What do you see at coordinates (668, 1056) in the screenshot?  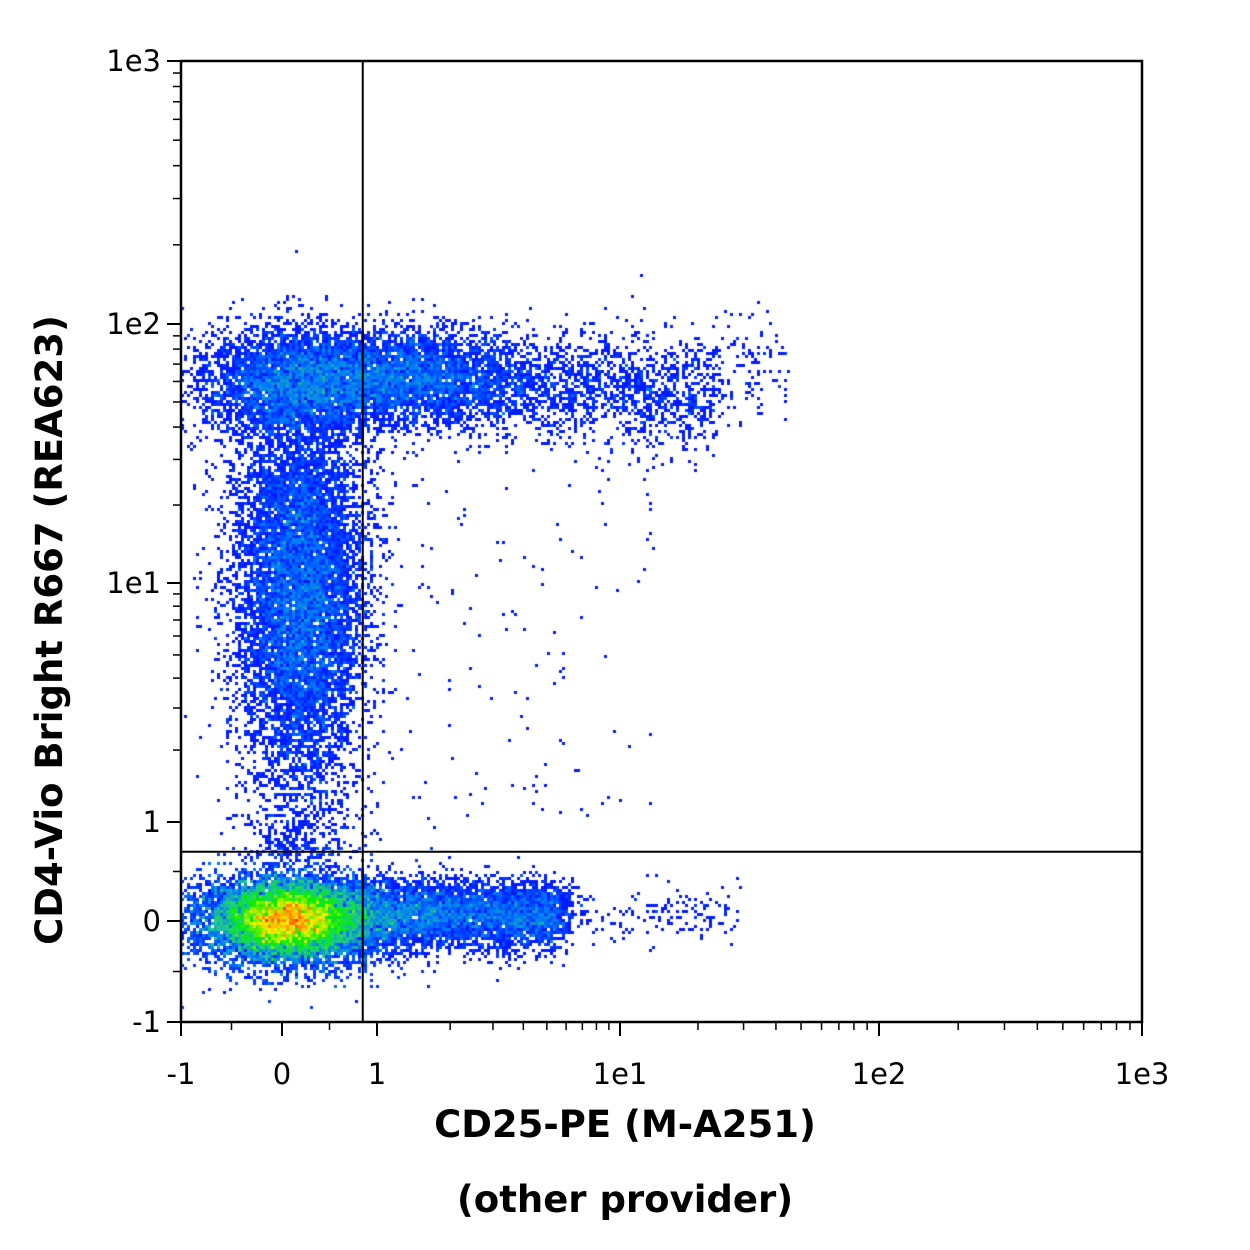 I see `x-axis: -1 0 1 1e1 1e2 1e3` at bounding box center [668, 1056].